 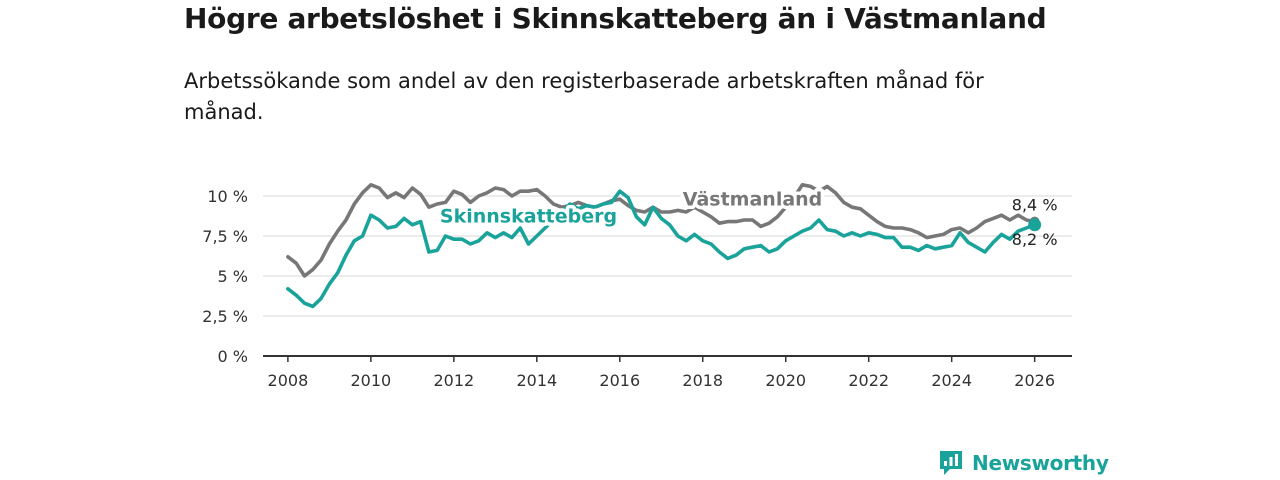 I want to click on x-tick-label: 2014, so click(x=536, y=380).